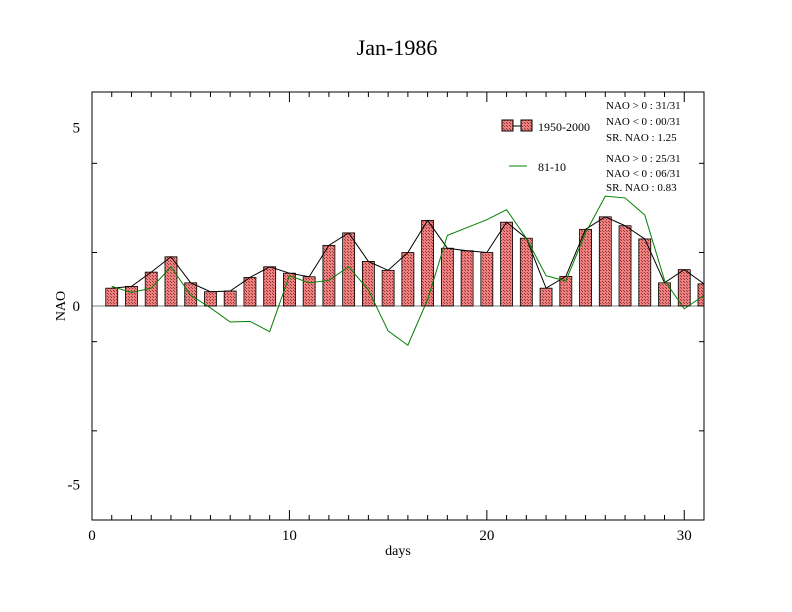 Image resolution: width=792 pixels, height=612 pixels. What do you see at coordinates (398, 551) in the screenshot?
I see `x-axis-label: days` at bounding box center [398, 551].